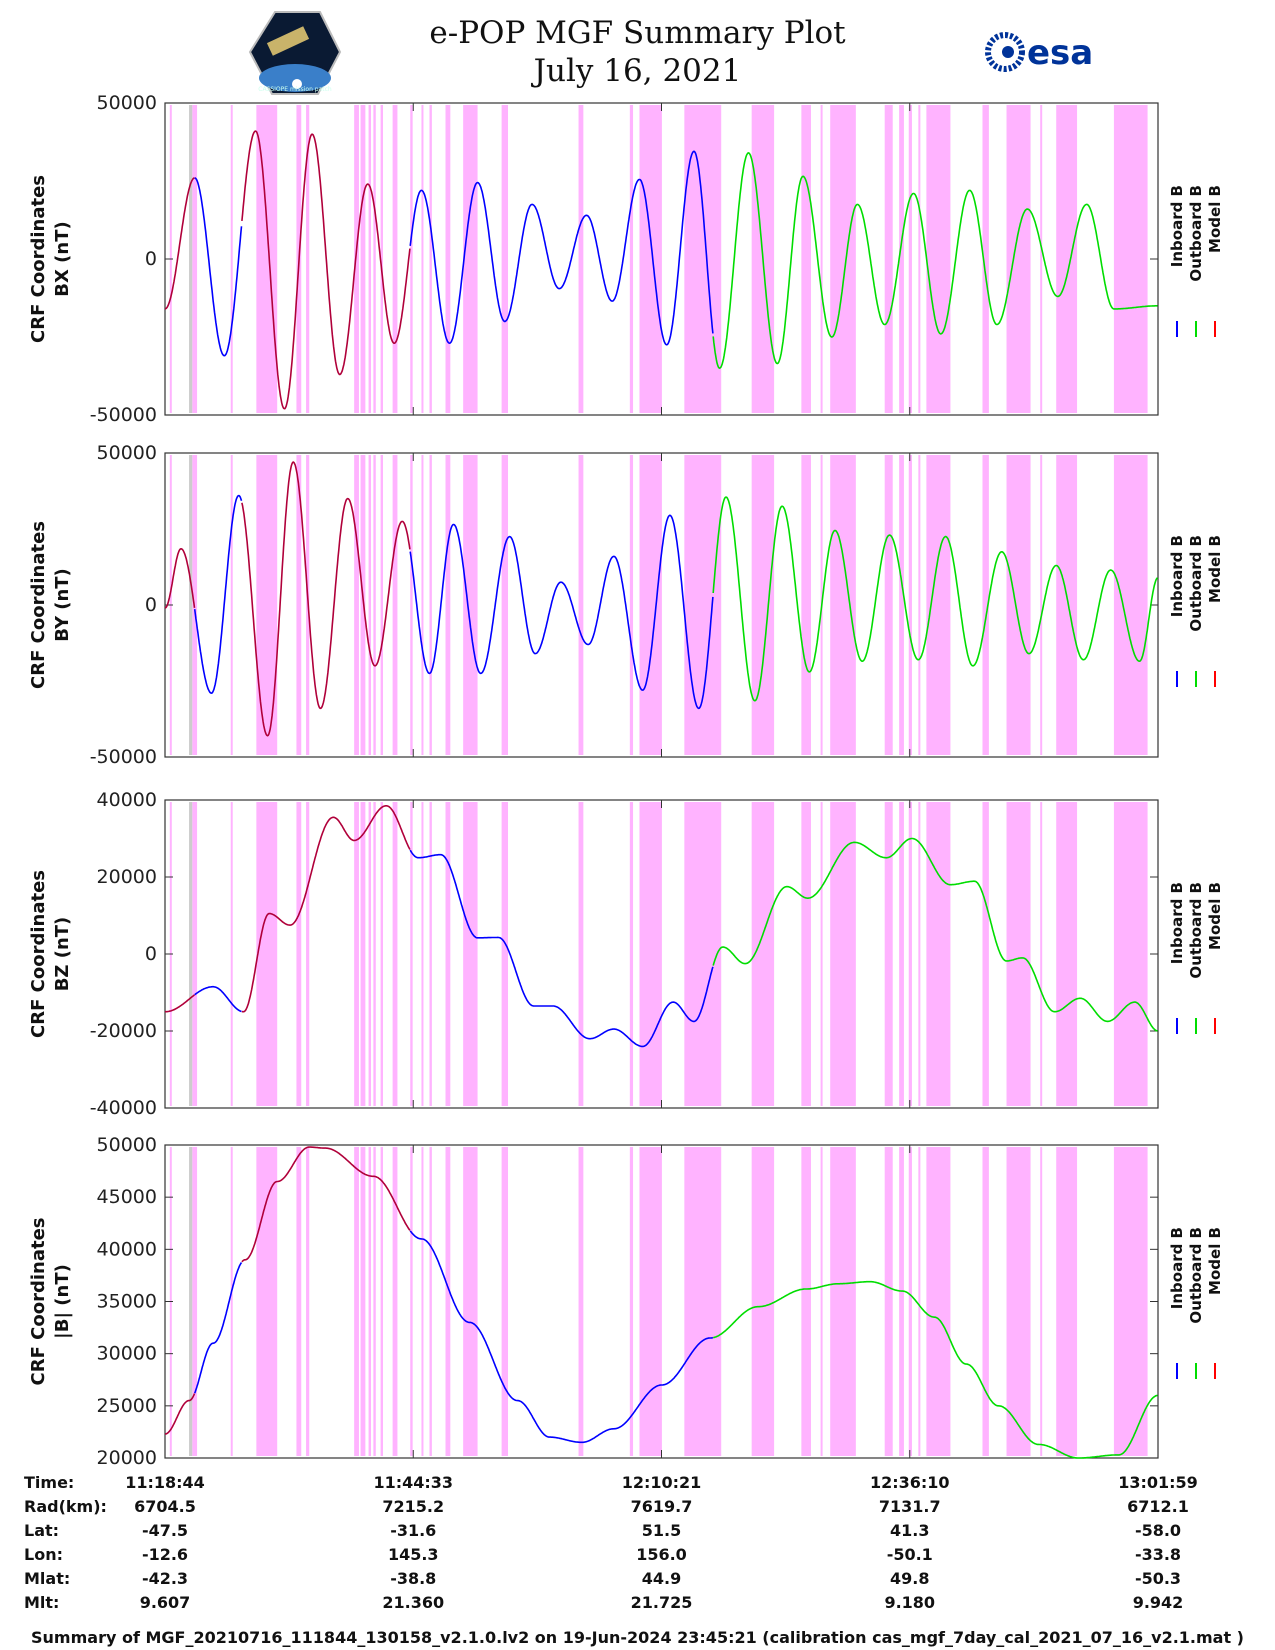 The height and width of the screenshot is (1650, 1275). What do you see at coordinates (909, 1602) in the screenshot?
I see `ephemeris-value: 9.180` at bounding box center [909, 1602].